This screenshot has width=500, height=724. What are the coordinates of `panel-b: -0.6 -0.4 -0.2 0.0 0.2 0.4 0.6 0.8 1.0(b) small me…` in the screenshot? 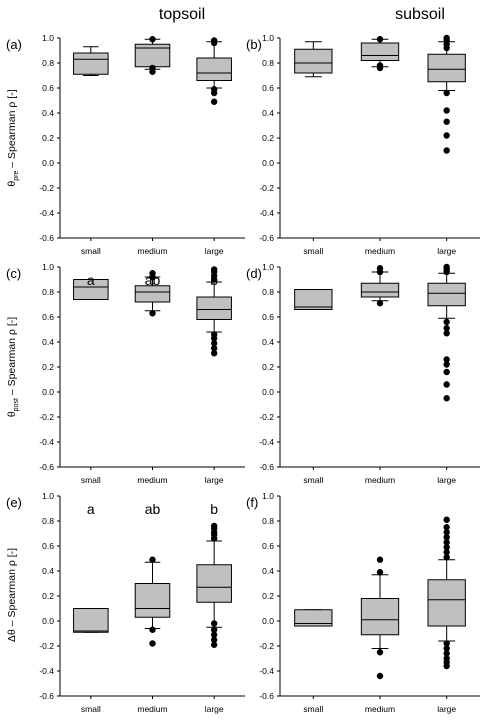 It's located at (363, 144).